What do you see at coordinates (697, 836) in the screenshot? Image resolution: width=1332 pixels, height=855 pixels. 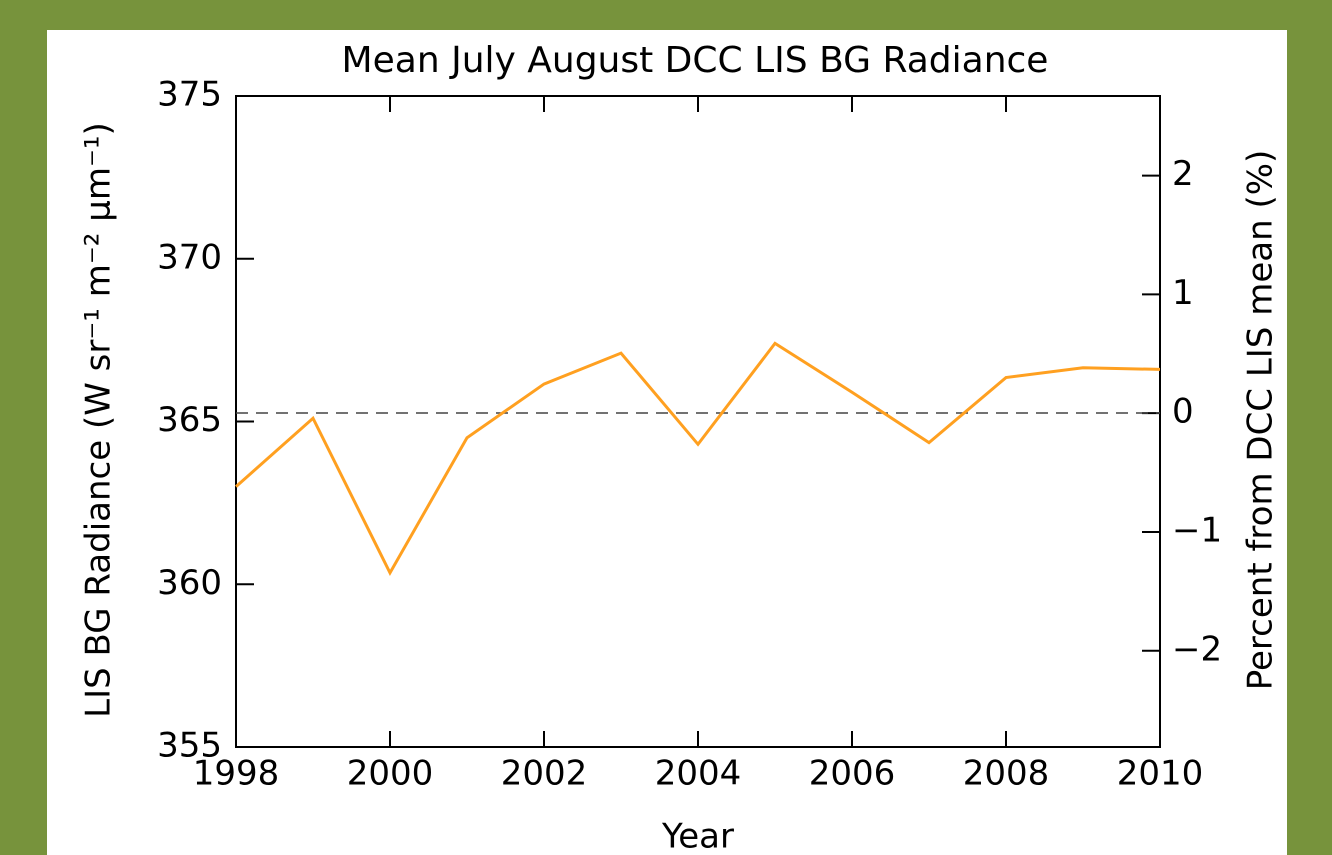 I see `x-axis-label: Year` at bounding box center [697, 836].